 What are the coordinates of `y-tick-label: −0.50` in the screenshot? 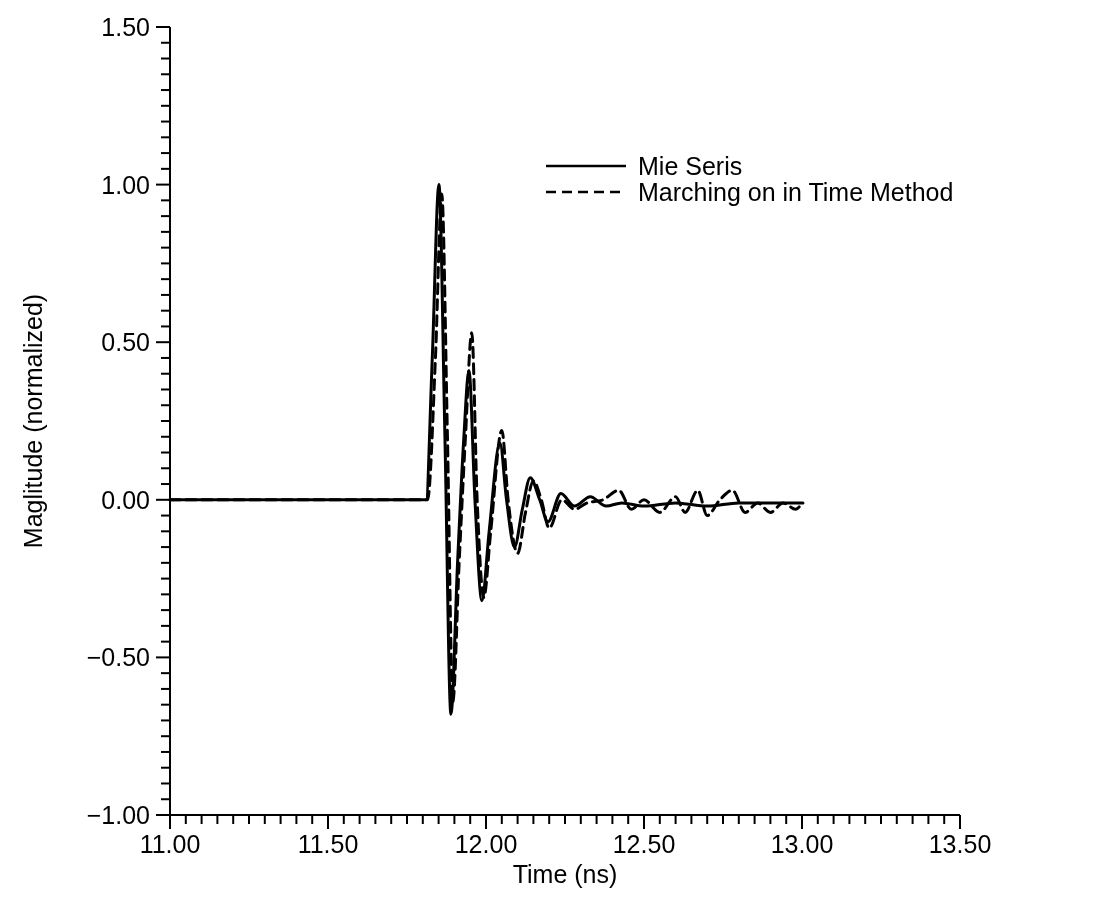 It's located at (118, 657).